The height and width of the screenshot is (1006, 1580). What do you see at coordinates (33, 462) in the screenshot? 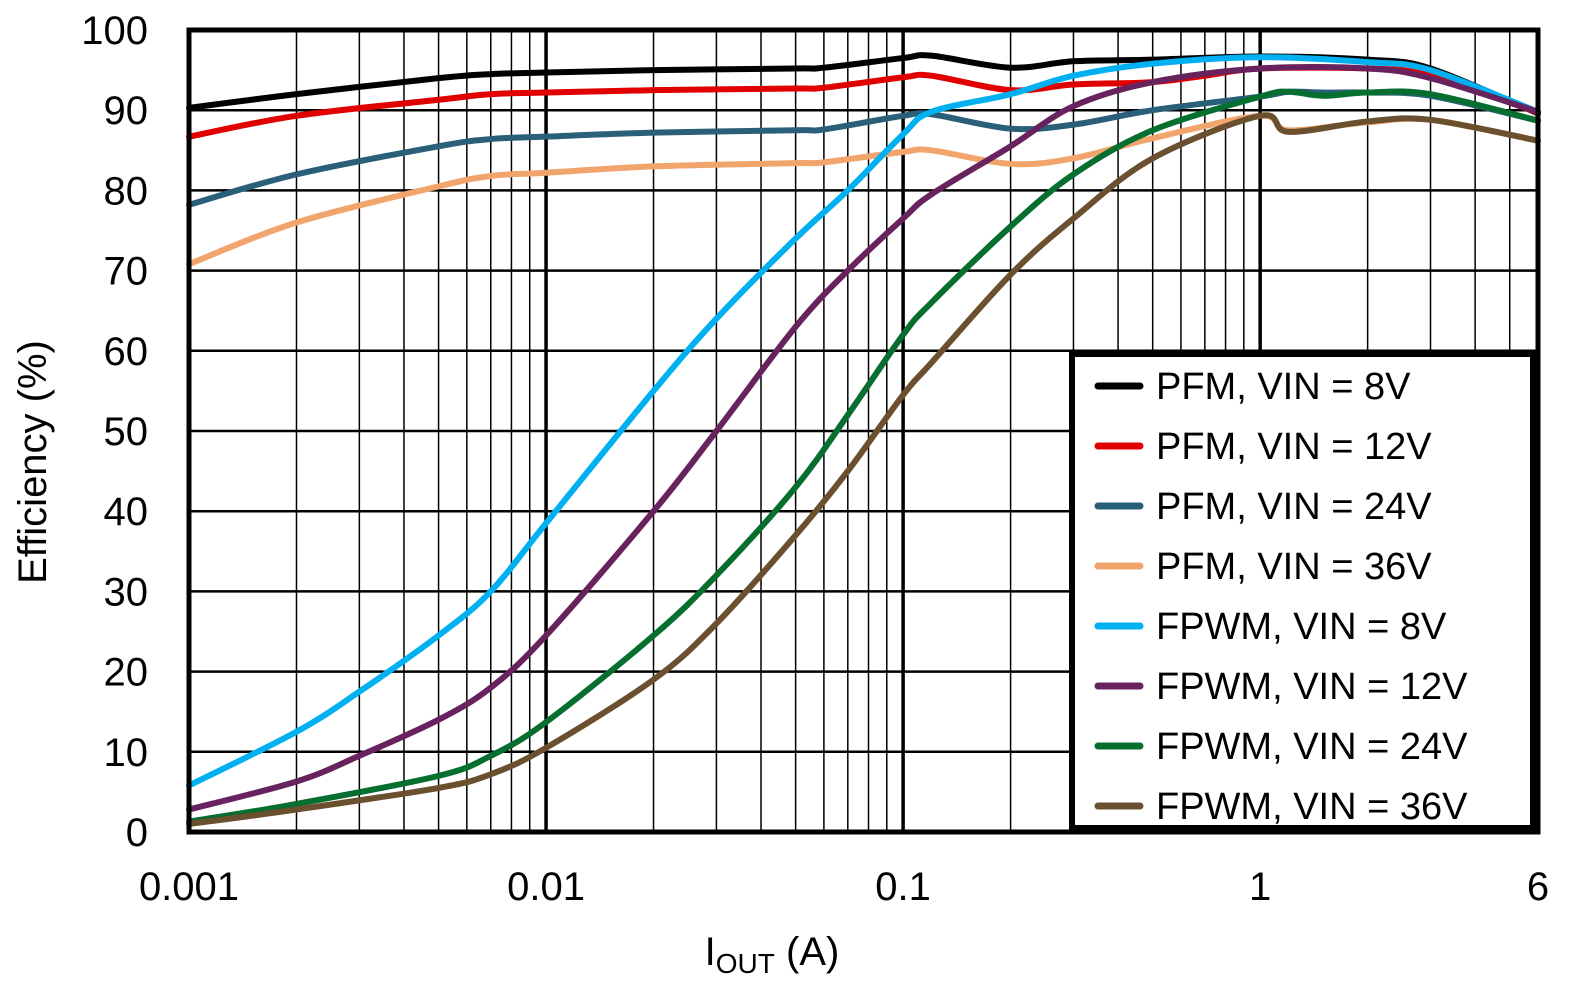
I see `y-axis-label: Efficiency (%)` at bounding box center [33, 462].